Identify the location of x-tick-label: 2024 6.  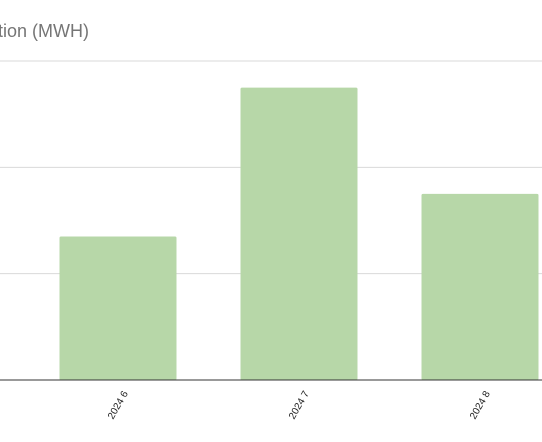
(118, 405).